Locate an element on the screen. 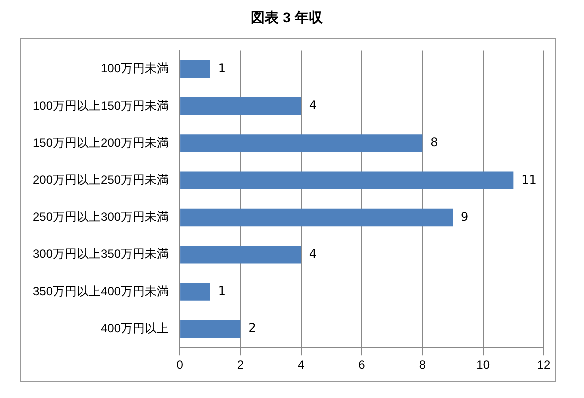 The height and width of the screenshot is (398, 584). x-tick-label: 6 is located at coordinates (362, 365).